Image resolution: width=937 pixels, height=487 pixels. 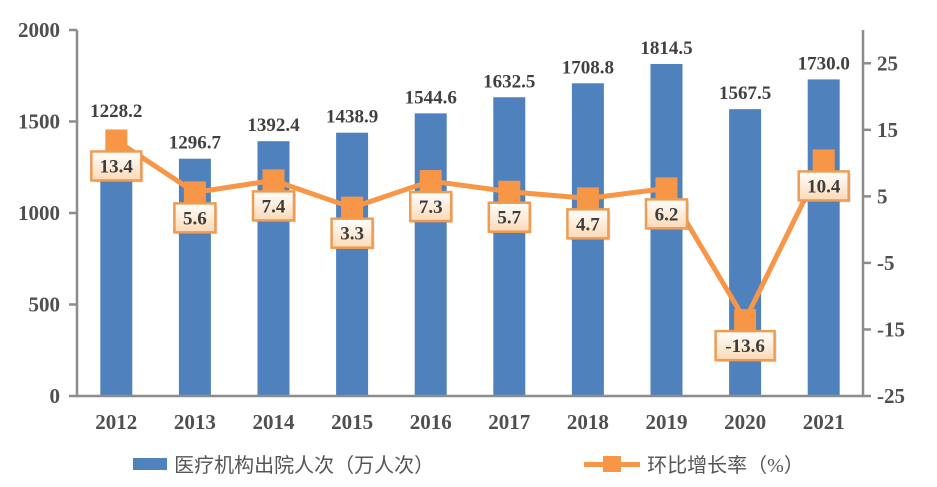 I want to click on x-label-2012: 2012, so click(x=116, y=422).